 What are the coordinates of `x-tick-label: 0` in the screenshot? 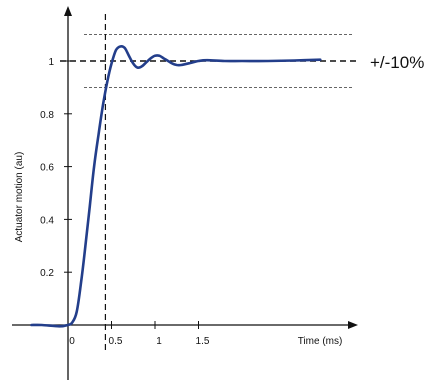 It's located at (72, 341).